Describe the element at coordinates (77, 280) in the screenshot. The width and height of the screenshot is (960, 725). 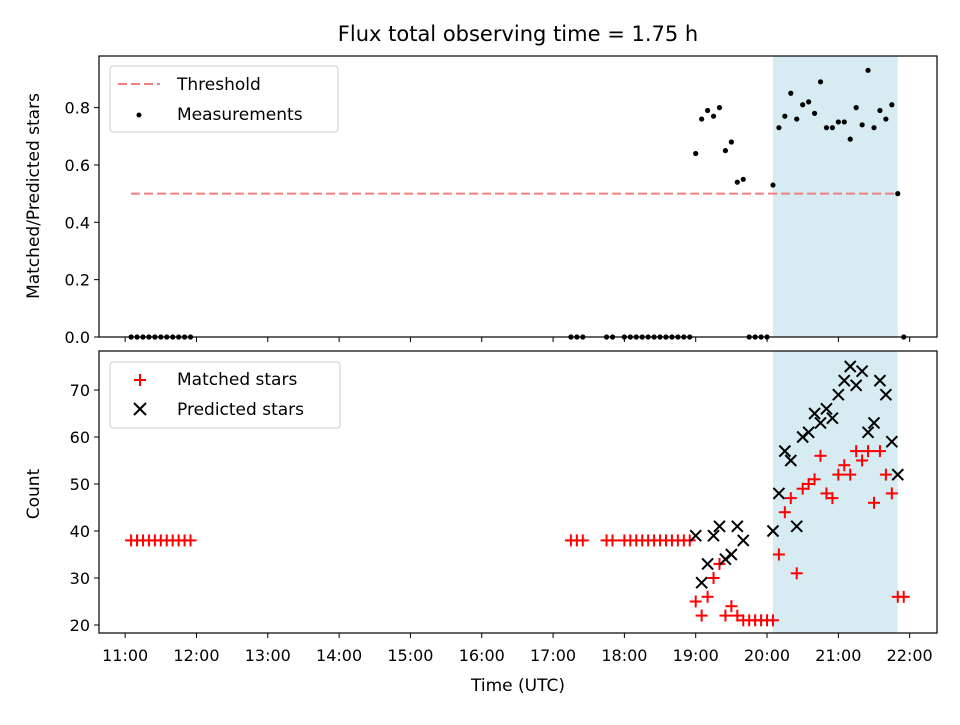
I see `top-ytick-label: 0.2` at that location.